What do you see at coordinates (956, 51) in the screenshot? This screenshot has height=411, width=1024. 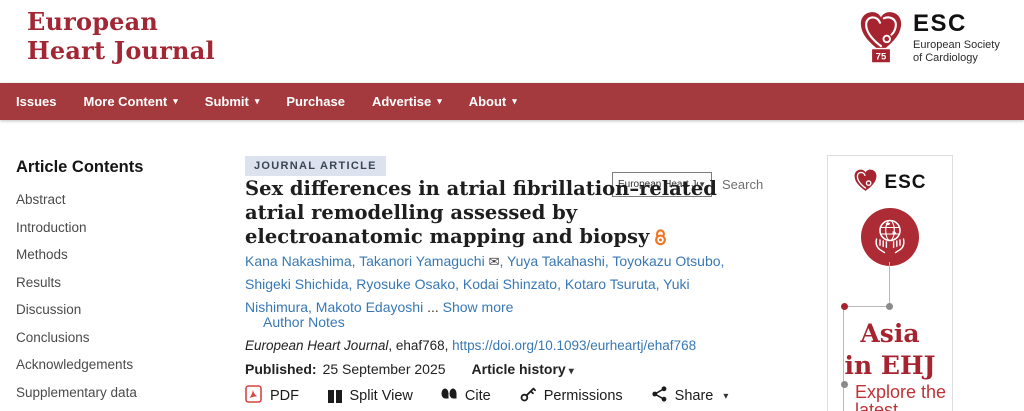 I see `esc-society-name: European Society of Cardiology` at bounding box center [956, 51].